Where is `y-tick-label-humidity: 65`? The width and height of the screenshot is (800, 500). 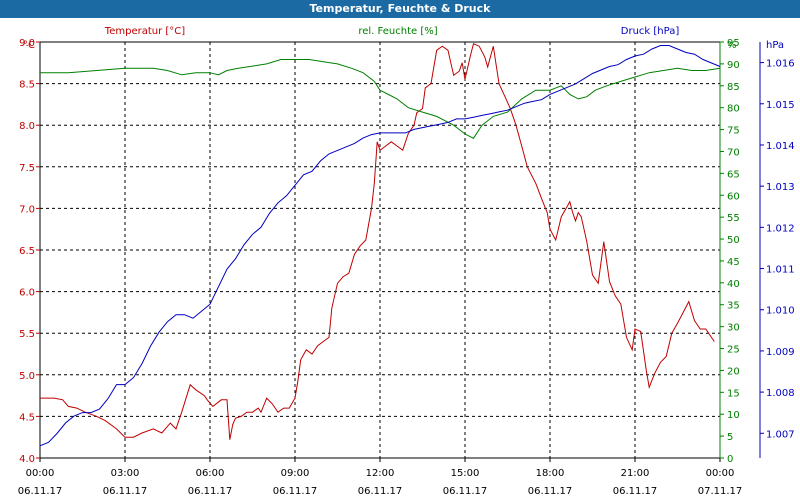
y-tick-label-humidity: 65 is located at coordinates (733, 174).